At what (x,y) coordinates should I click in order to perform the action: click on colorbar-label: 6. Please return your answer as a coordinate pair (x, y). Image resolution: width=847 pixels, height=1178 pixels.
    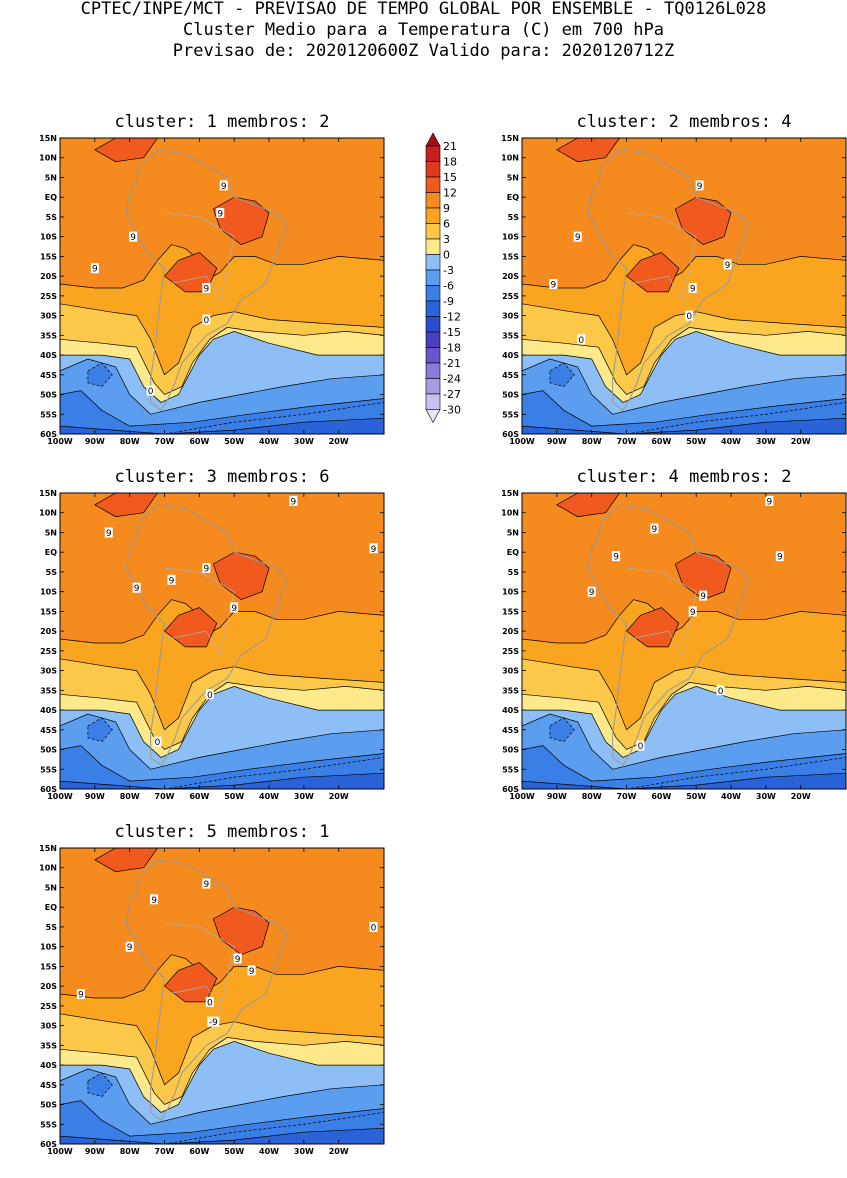
    Looking at the image, I should click on (446, 224).